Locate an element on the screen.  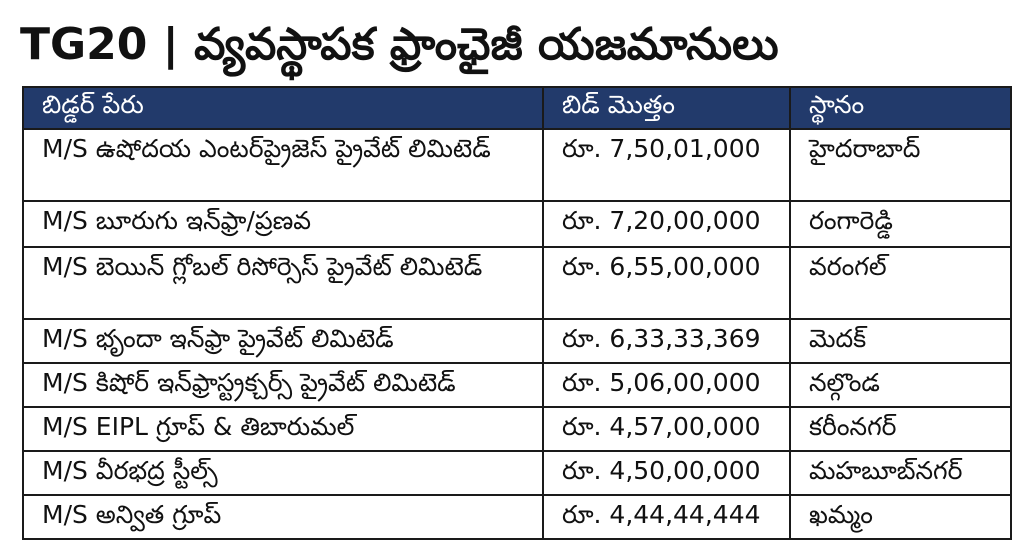
location-cell: నల్గొండ is located at coordinates (900, 385).